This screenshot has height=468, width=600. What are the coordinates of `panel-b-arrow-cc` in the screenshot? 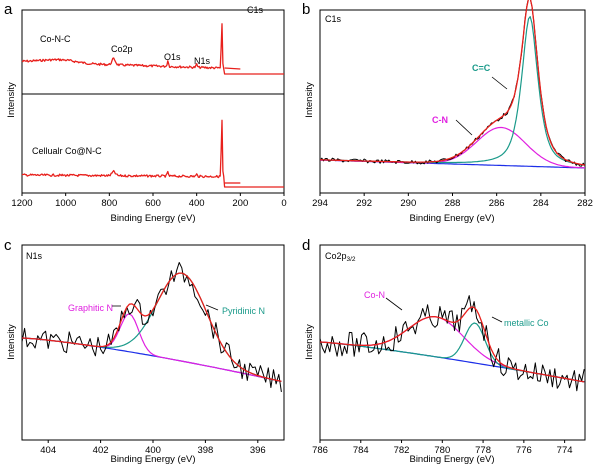 It's located at (499, 83).